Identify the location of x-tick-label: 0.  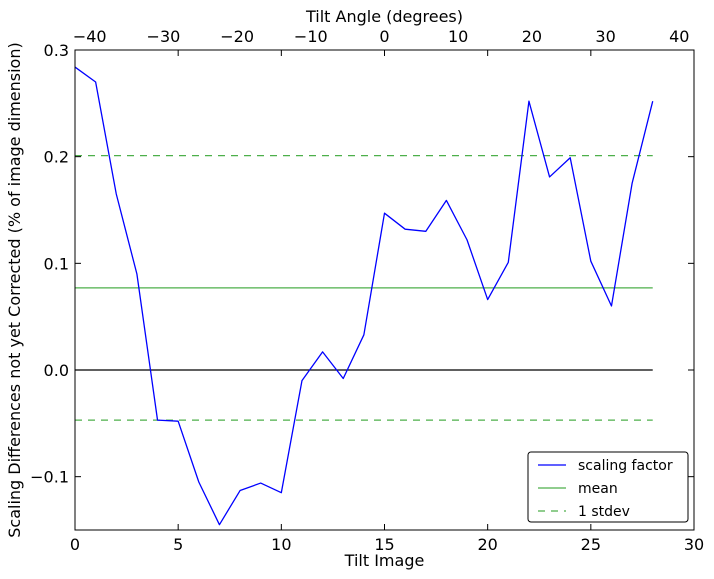
(75, 544).